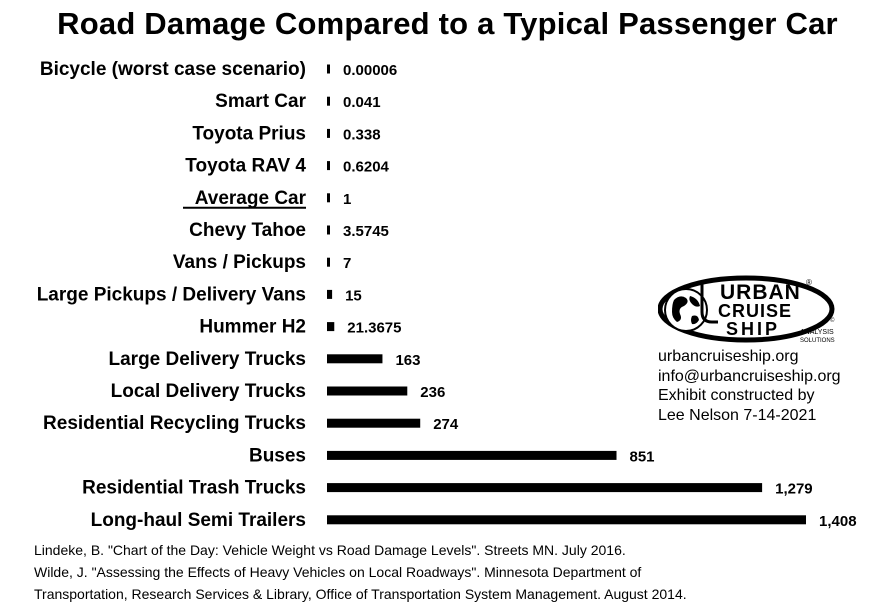 The width and height of the screenshot is (895, 615). I want to click on category-label: Bicycle (worst case scenario), so click(173, 69).